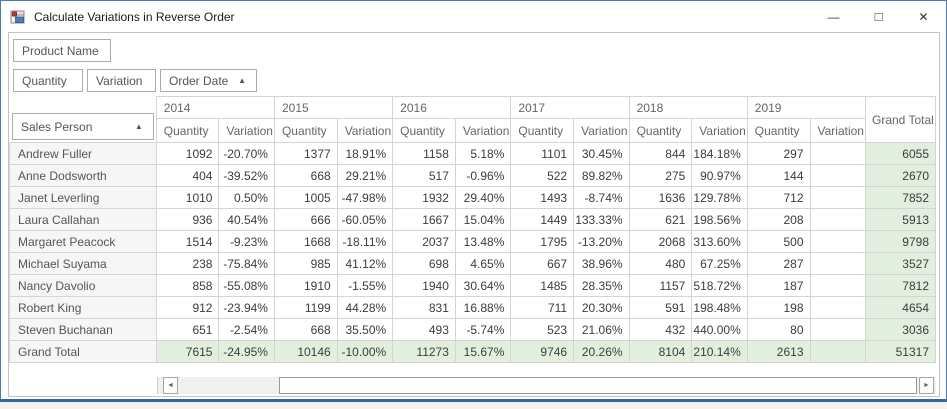 Image resolution: width=947 pixels, height=409 pixels. Describe the element at coordinates (187, 197) in the screenshot. I see `pivot-cell: 1010` at that location.